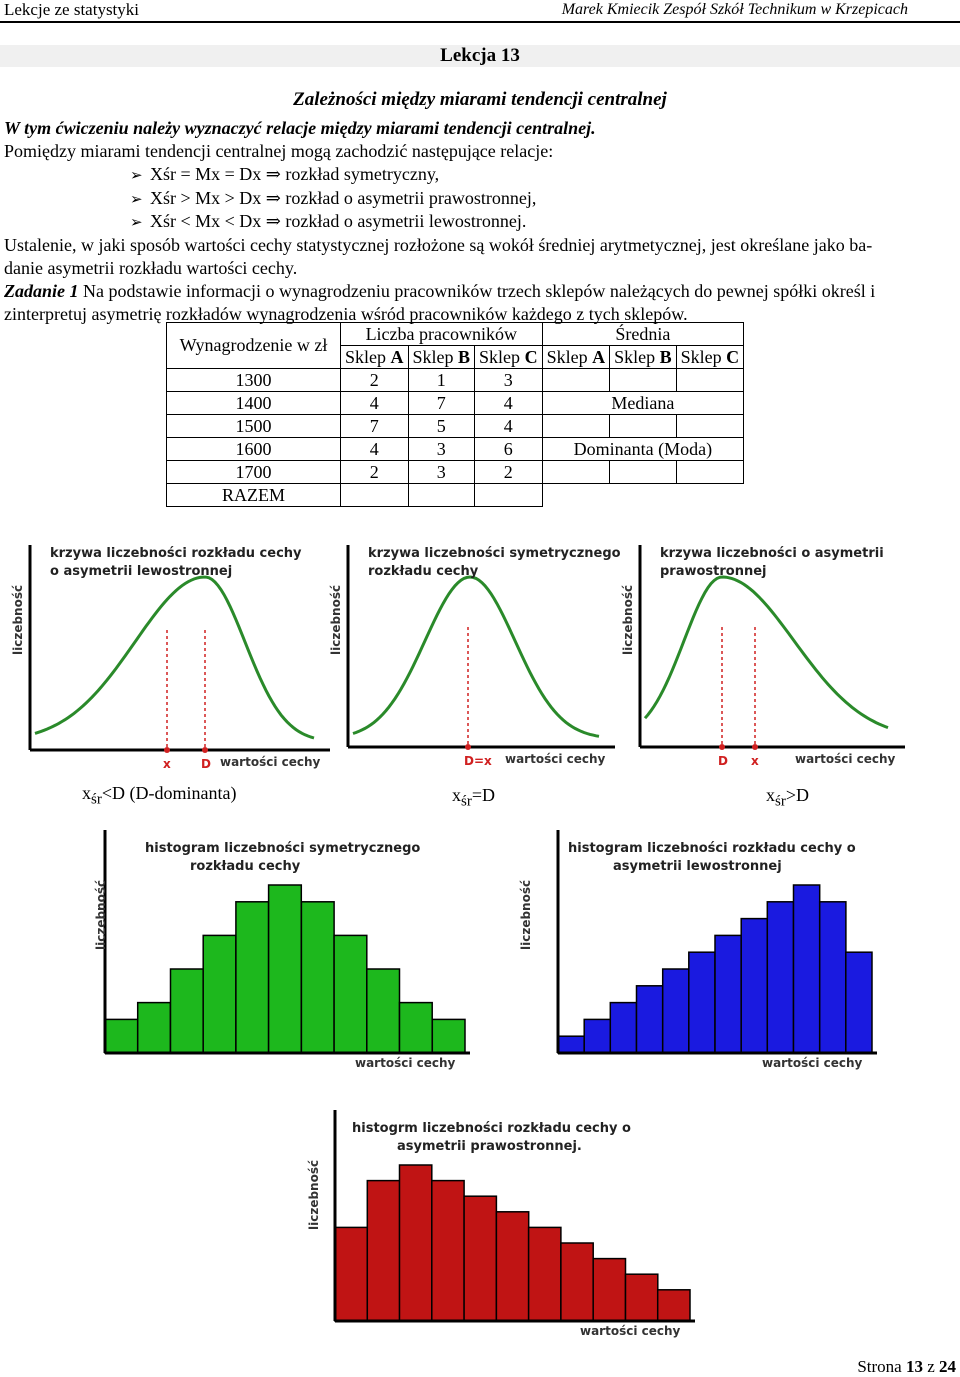  I want to click on curve-title: rozkładu cechy, so click(423, 571).